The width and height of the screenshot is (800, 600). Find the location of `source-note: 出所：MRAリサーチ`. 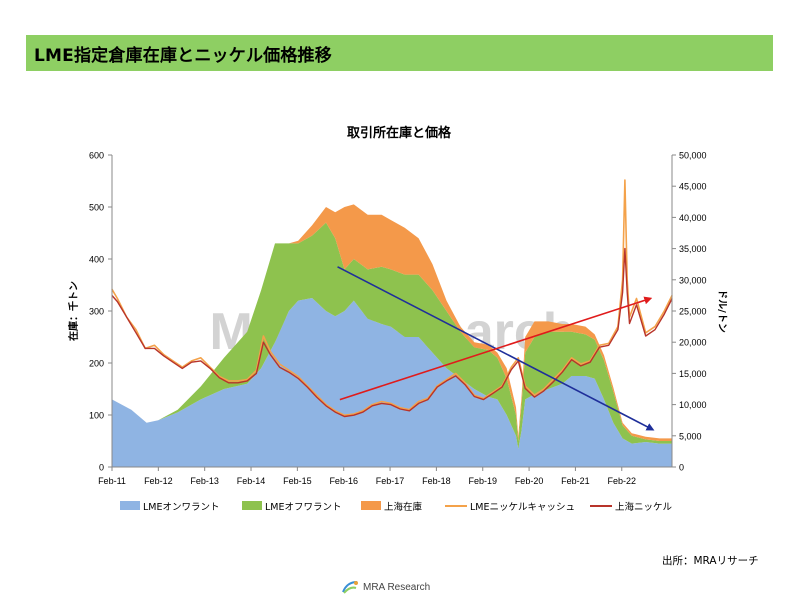

source-note: 出所：MRAリサーチ is located at coordinates (710, 561).